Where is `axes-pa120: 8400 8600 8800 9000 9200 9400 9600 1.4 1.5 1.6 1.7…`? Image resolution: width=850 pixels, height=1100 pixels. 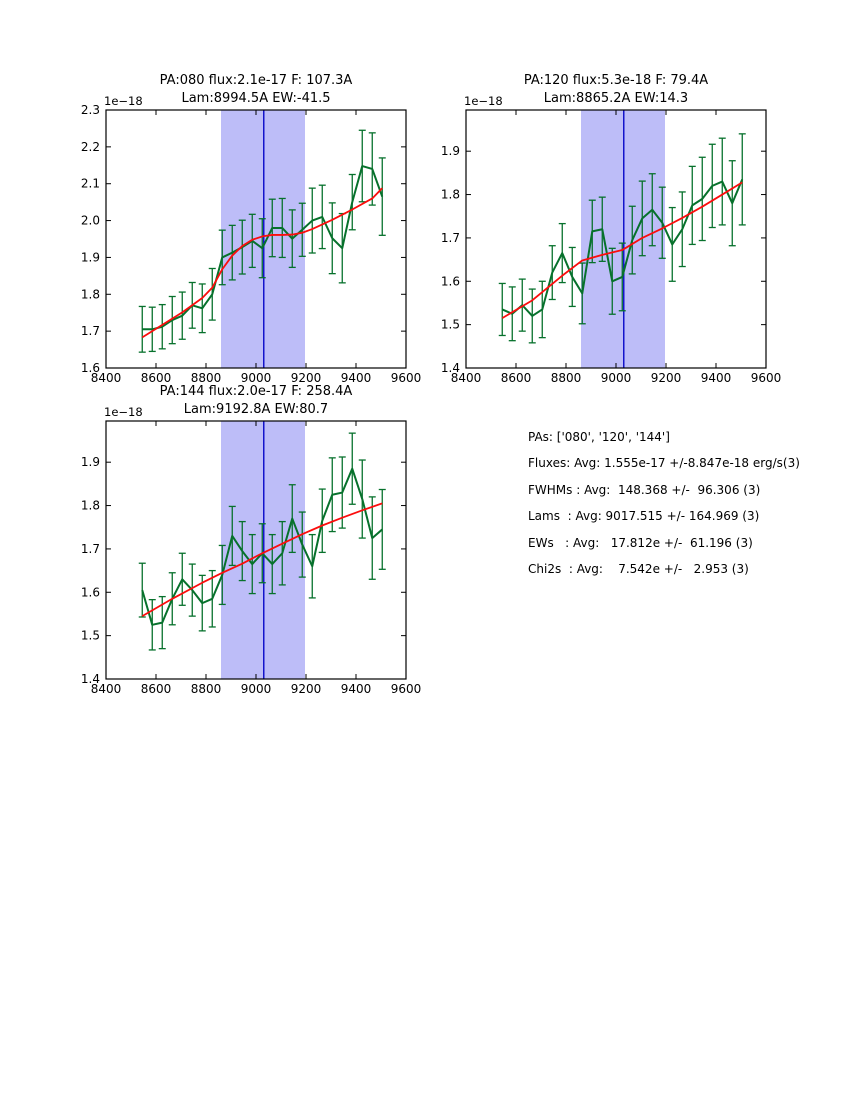 axes-pa120: 8400 8600 8800 9000 9200 9400 9600 1.4 1.5 1.6 1.7… is located at coordinates (611, 247).